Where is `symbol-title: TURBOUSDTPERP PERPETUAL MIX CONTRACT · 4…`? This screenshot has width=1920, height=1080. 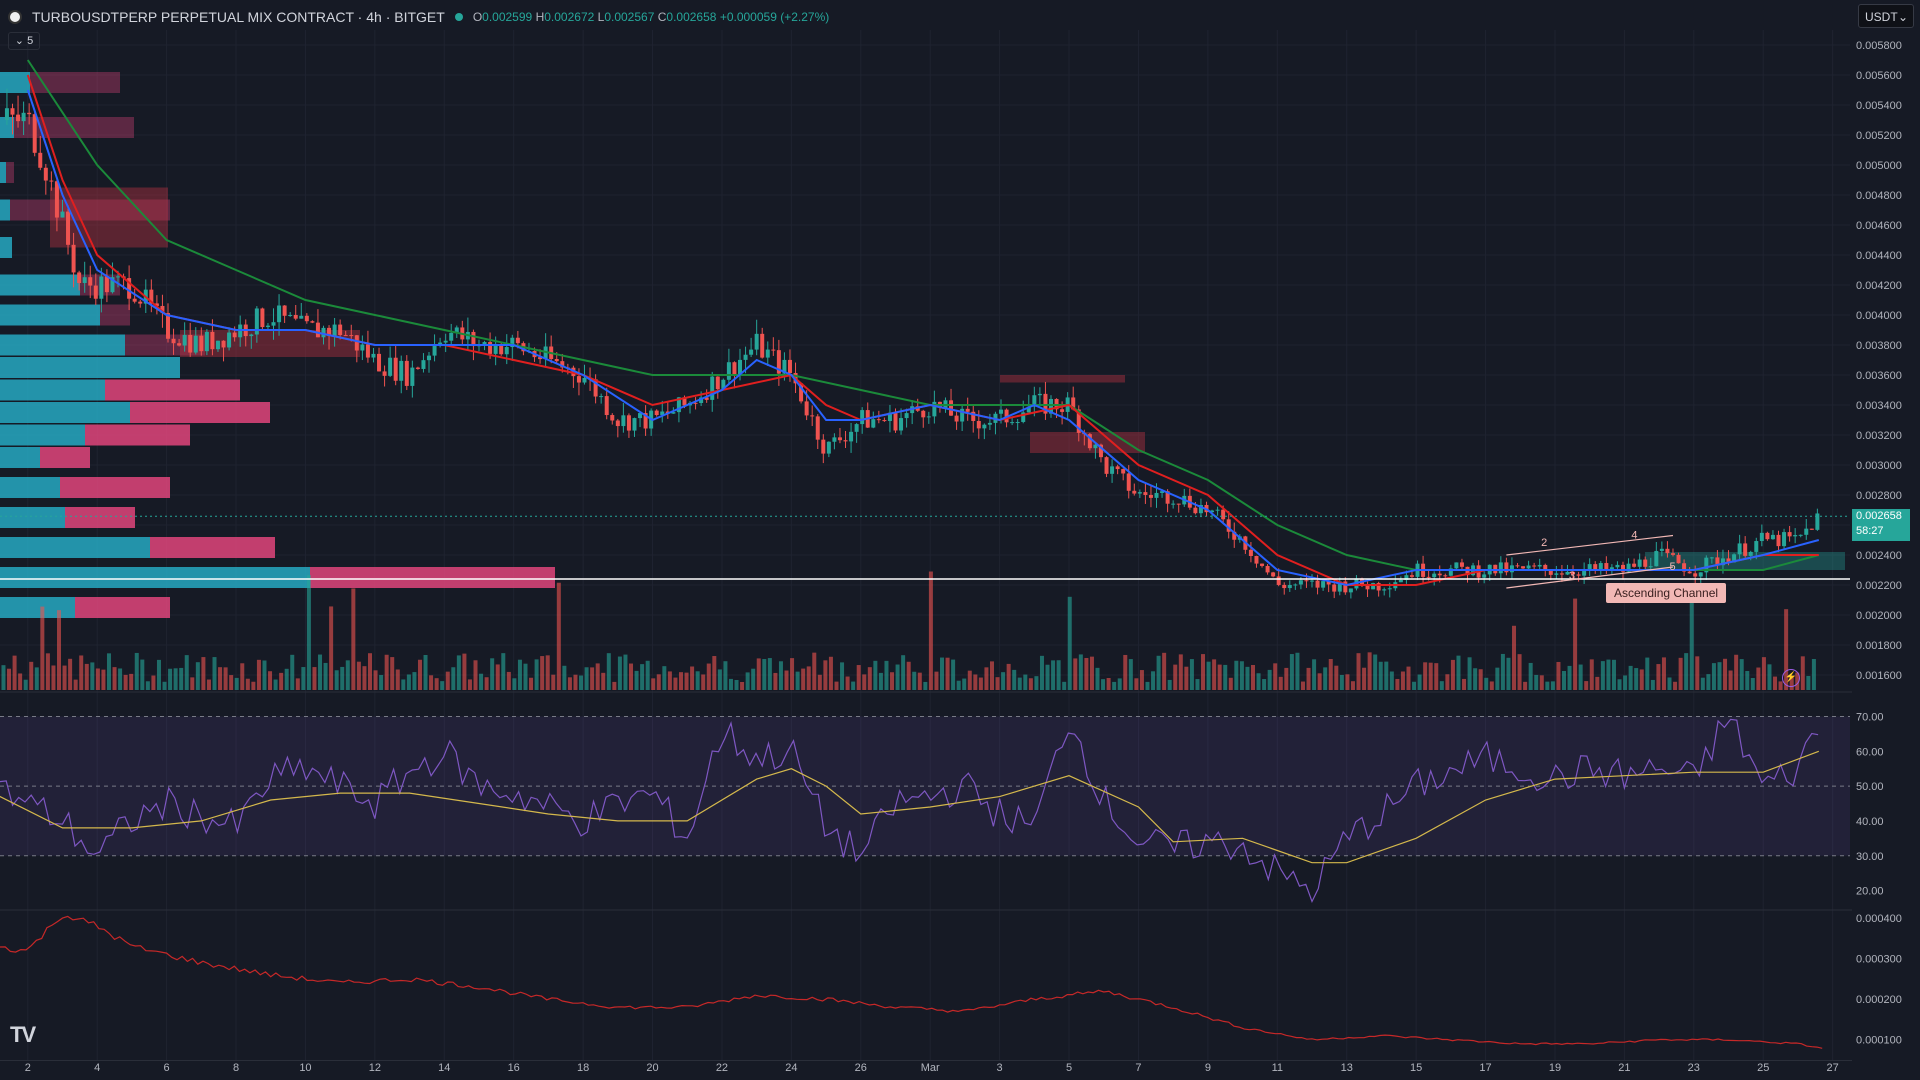
symbol-title: TURBOUSDTPERP PERPETUAL MIX CONTRACT · 4… is located at coordinates (238, 17).